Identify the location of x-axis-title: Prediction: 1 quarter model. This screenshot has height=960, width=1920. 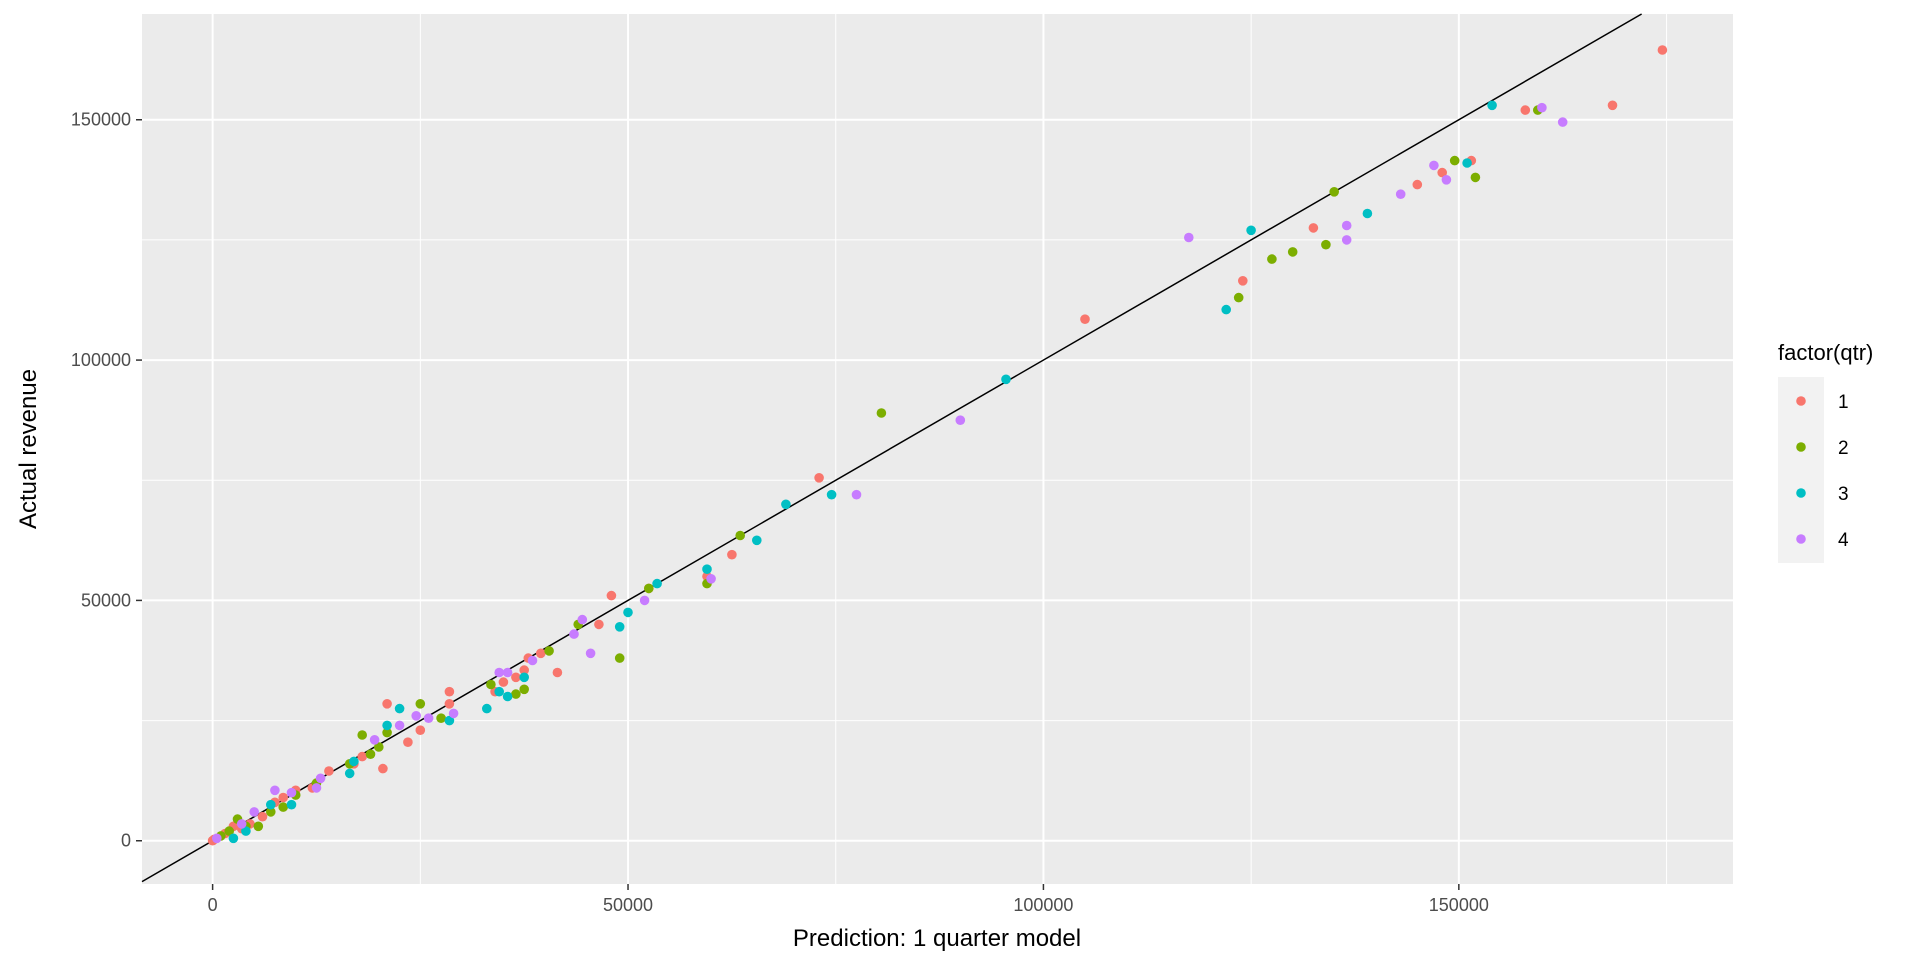
(937, 938).